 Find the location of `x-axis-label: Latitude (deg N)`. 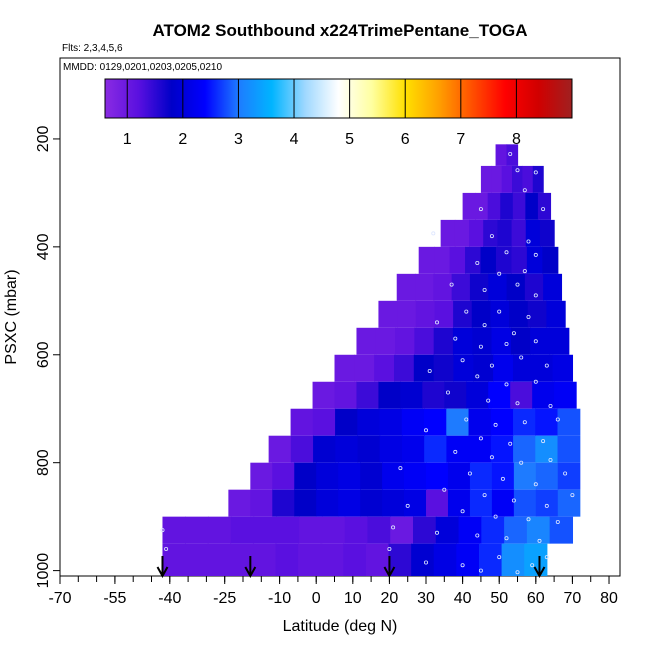

x-axis-label: Latitude (deg N) is located at coordinates (340, 626).